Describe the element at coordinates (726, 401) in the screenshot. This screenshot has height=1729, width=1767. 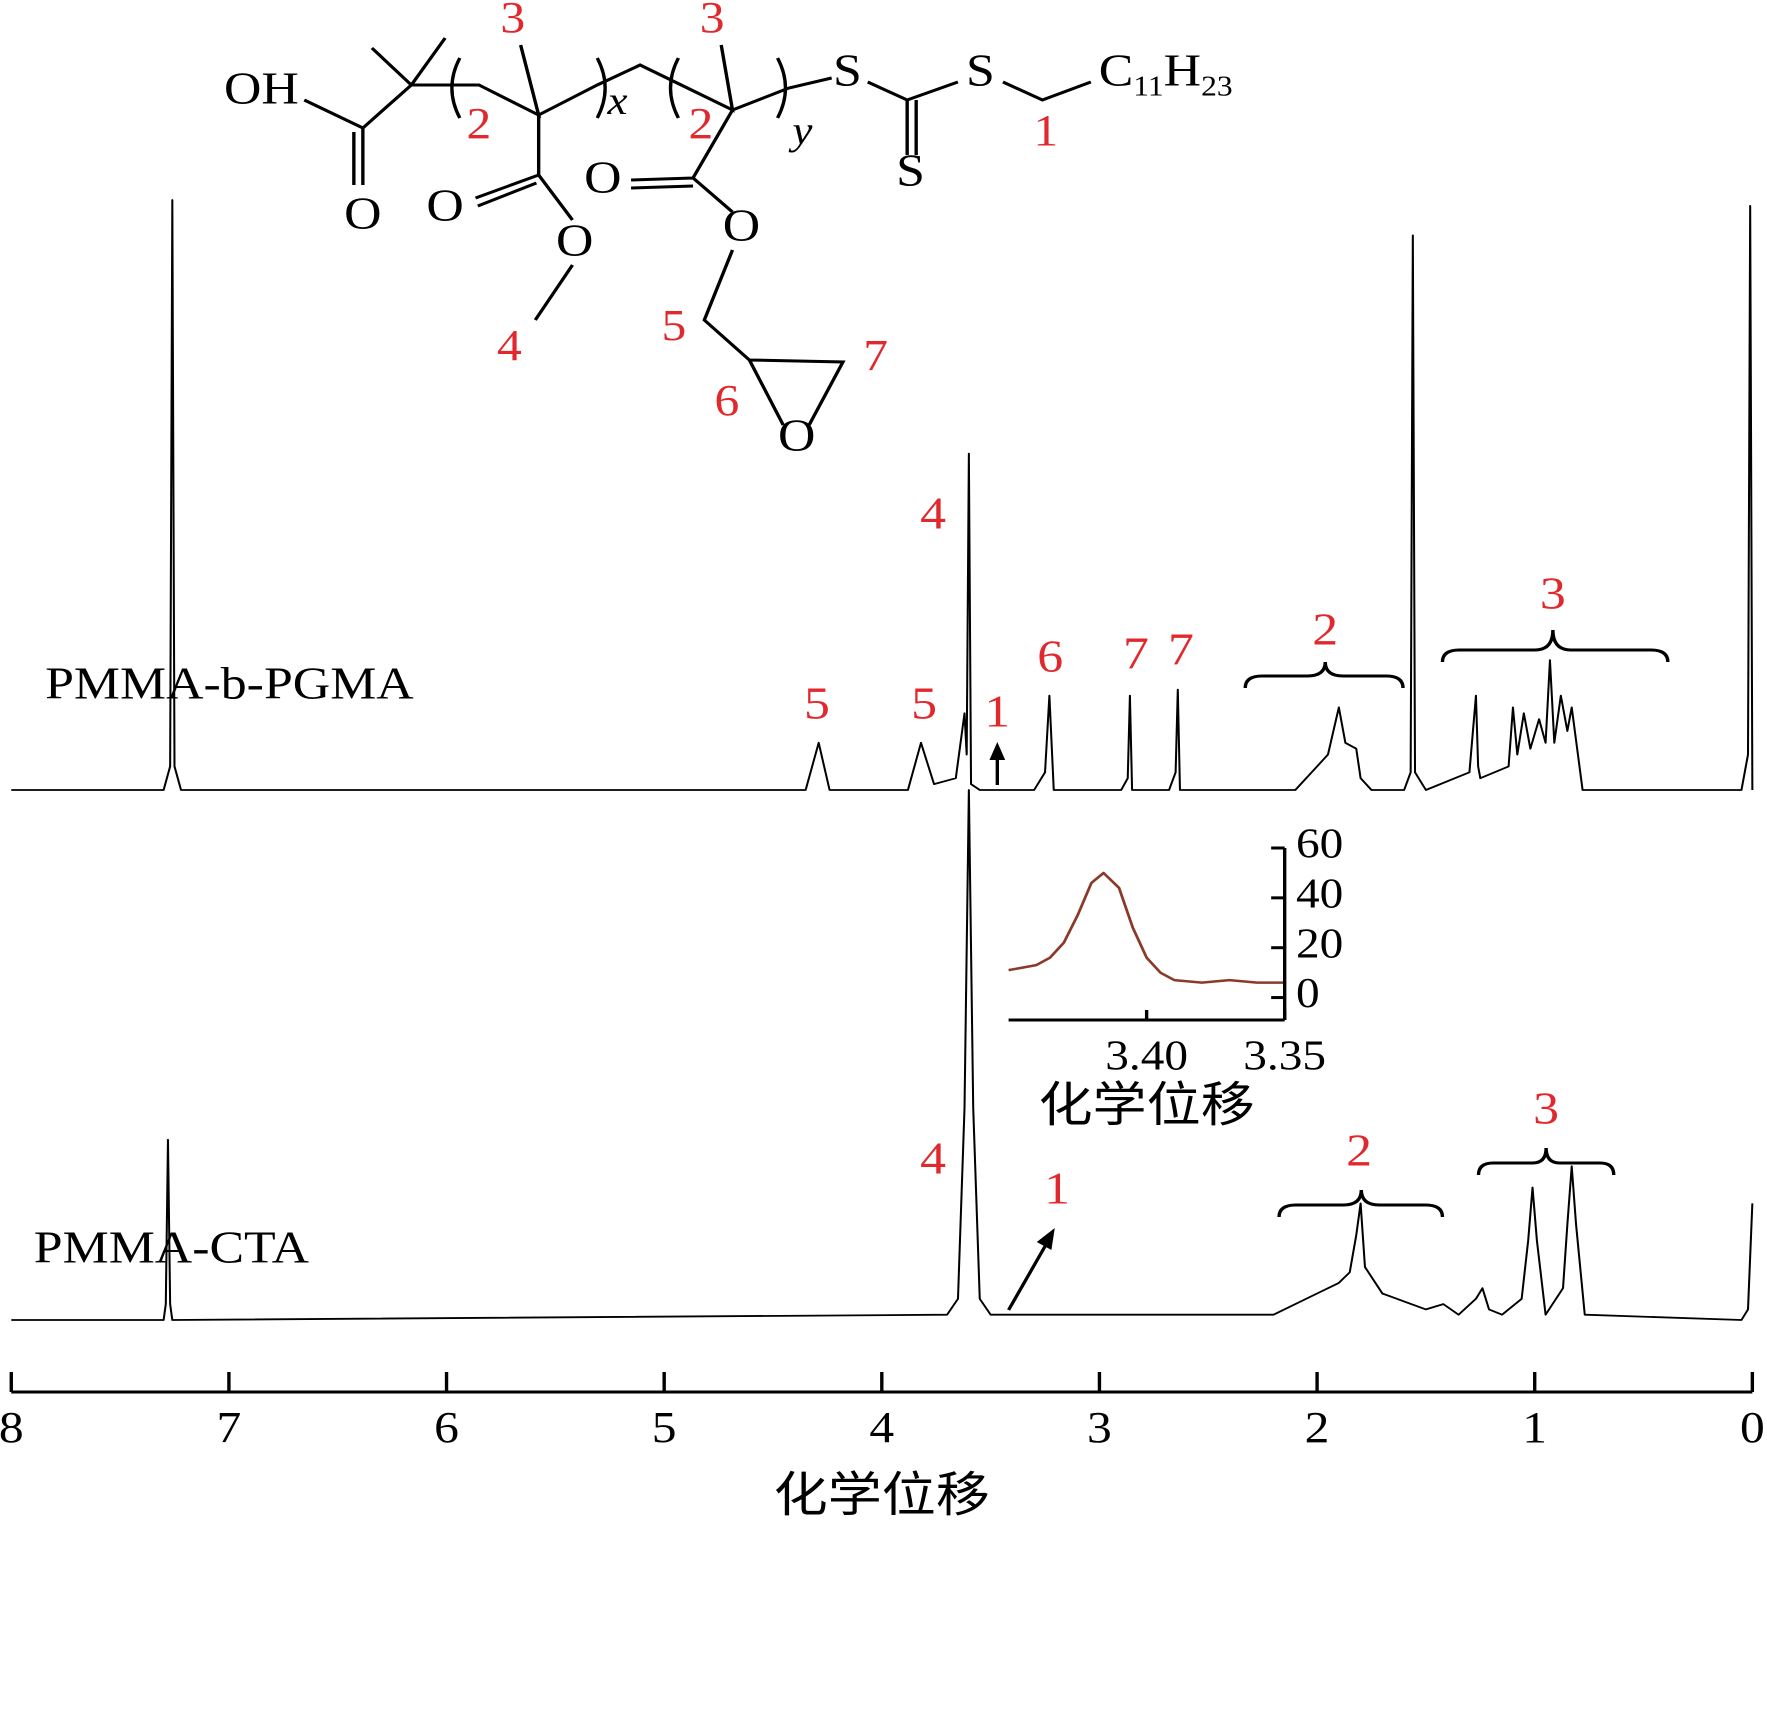
I see `locant: 6` at that location.